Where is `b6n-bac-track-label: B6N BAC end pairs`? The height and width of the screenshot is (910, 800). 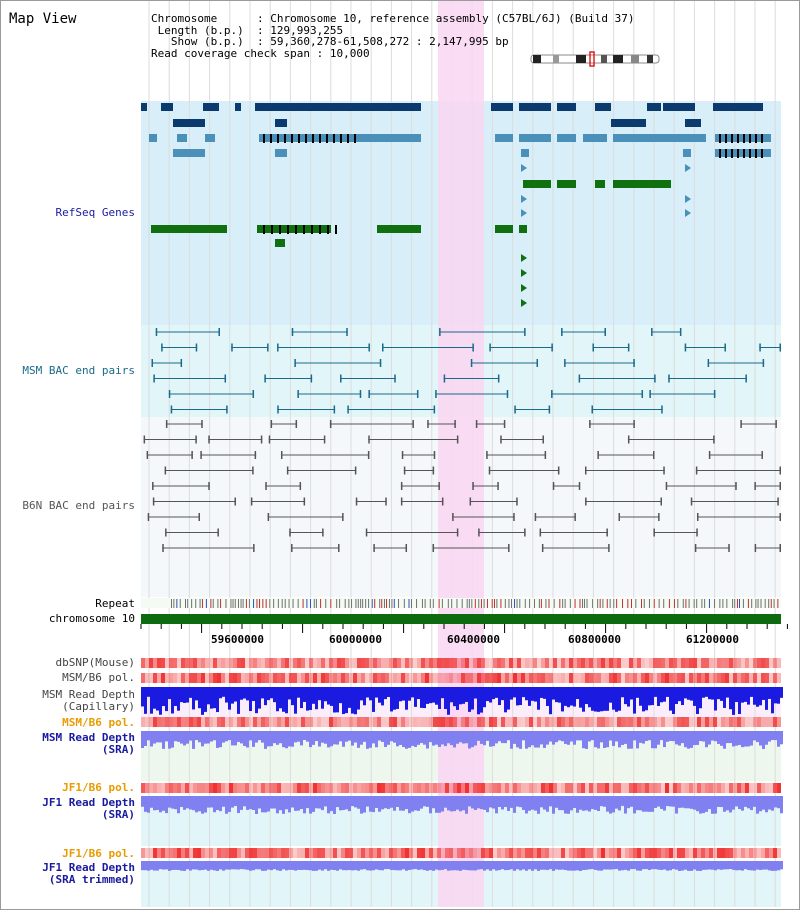
b6n-bac-track-label: B6N BAC end pairs is located at coordinates (78, 505).